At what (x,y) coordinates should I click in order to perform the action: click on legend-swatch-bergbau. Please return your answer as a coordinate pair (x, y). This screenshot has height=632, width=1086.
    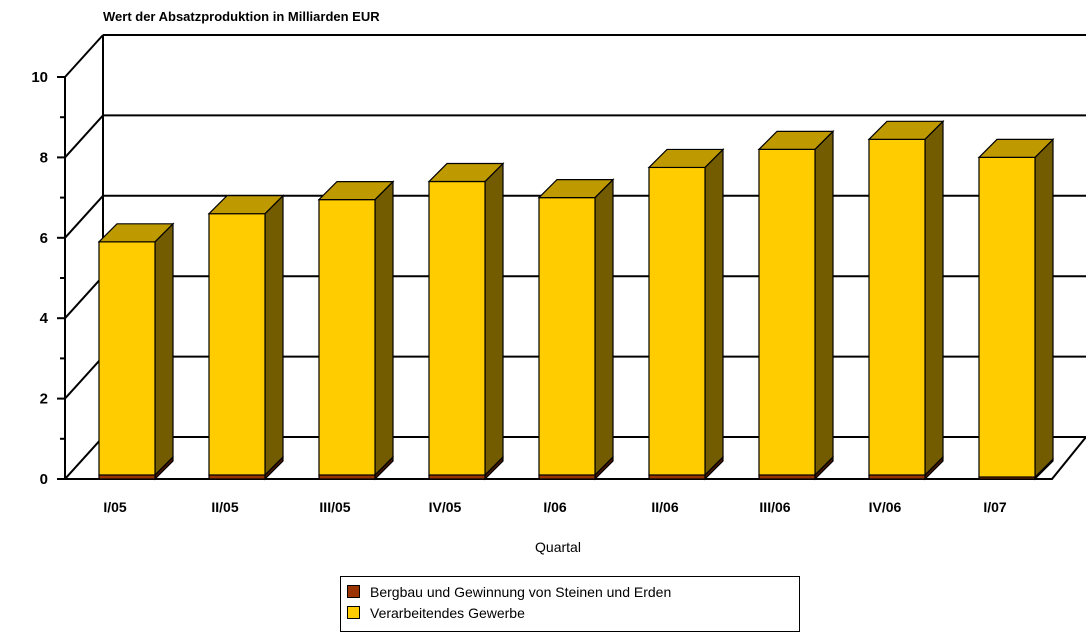
    Looking at the image, I should click on (353, 591).